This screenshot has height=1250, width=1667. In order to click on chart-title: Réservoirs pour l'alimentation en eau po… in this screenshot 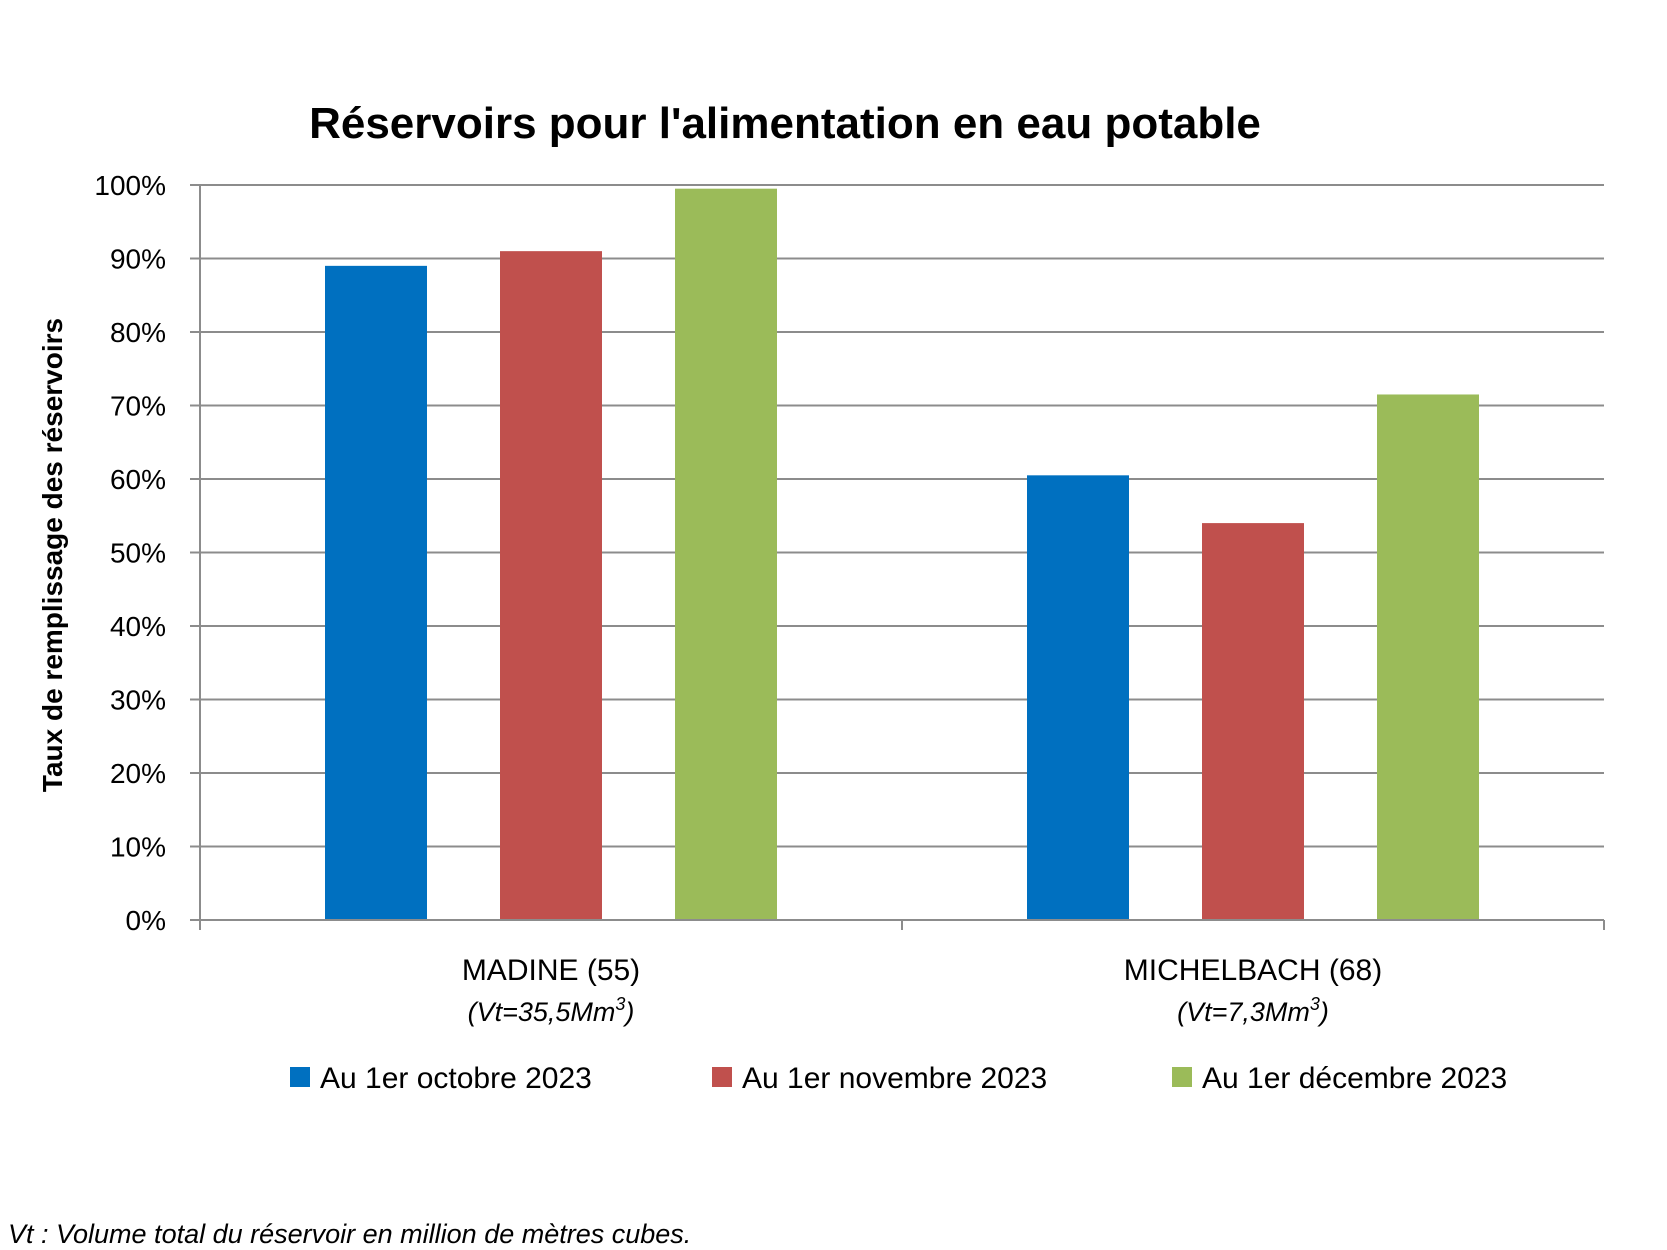, I will do `click(785, 123)`.